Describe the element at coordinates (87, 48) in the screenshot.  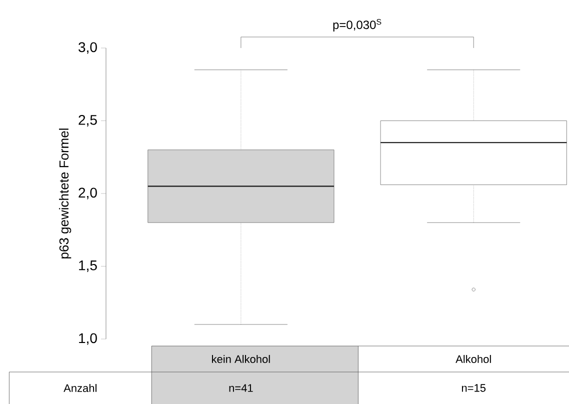
I see `y-tick-label: 3,0` at that location.